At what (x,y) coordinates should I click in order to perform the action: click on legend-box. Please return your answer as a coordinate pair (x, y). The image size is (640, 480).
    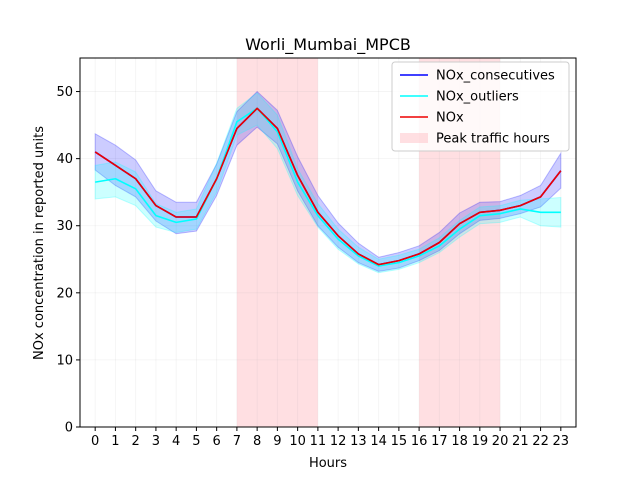
    Looking at the image, I should click on (480, 106).